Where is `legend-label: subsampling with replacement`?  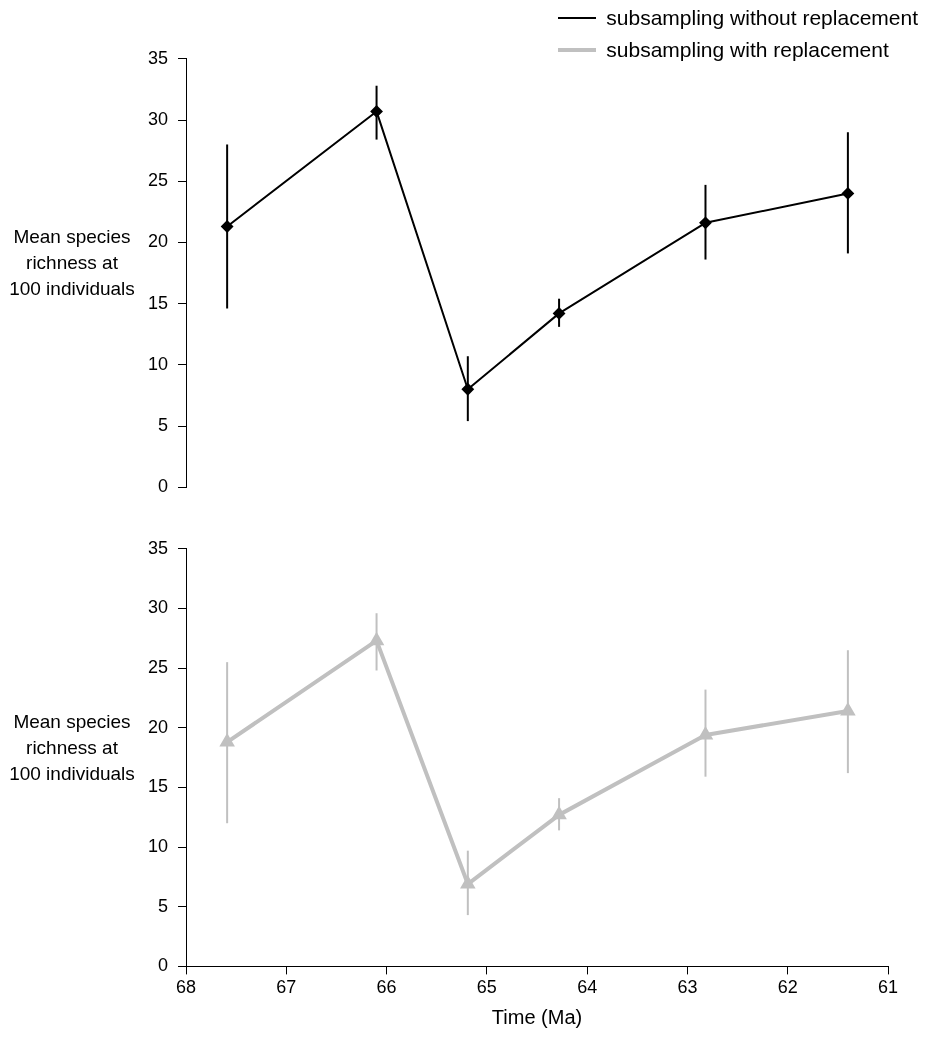 legend-label: subsampling with replacement is located at coordinates (747, 50).